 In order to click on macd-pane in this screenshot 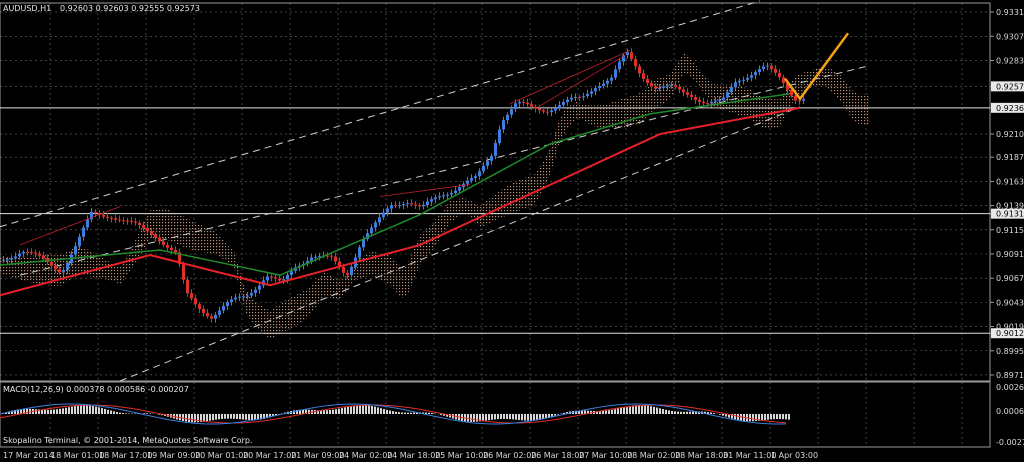, I will do `click(495, 414)`.